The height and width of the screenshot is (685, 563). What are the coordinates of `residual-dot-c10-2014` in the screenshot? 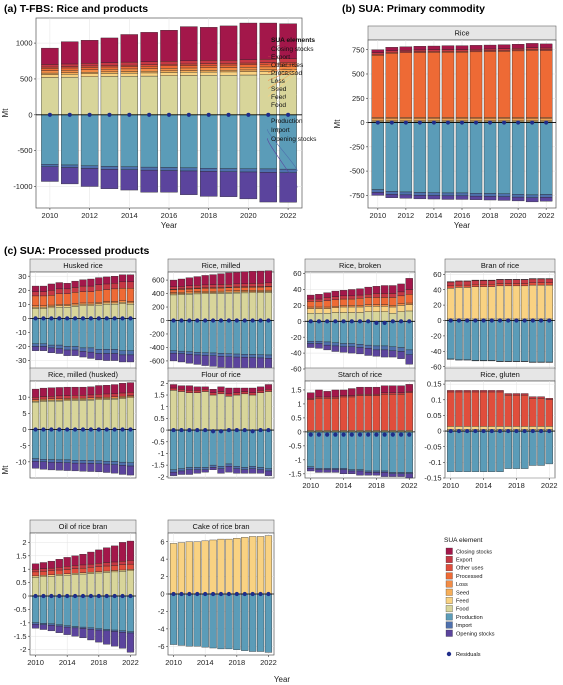 It's located at (205, 594).